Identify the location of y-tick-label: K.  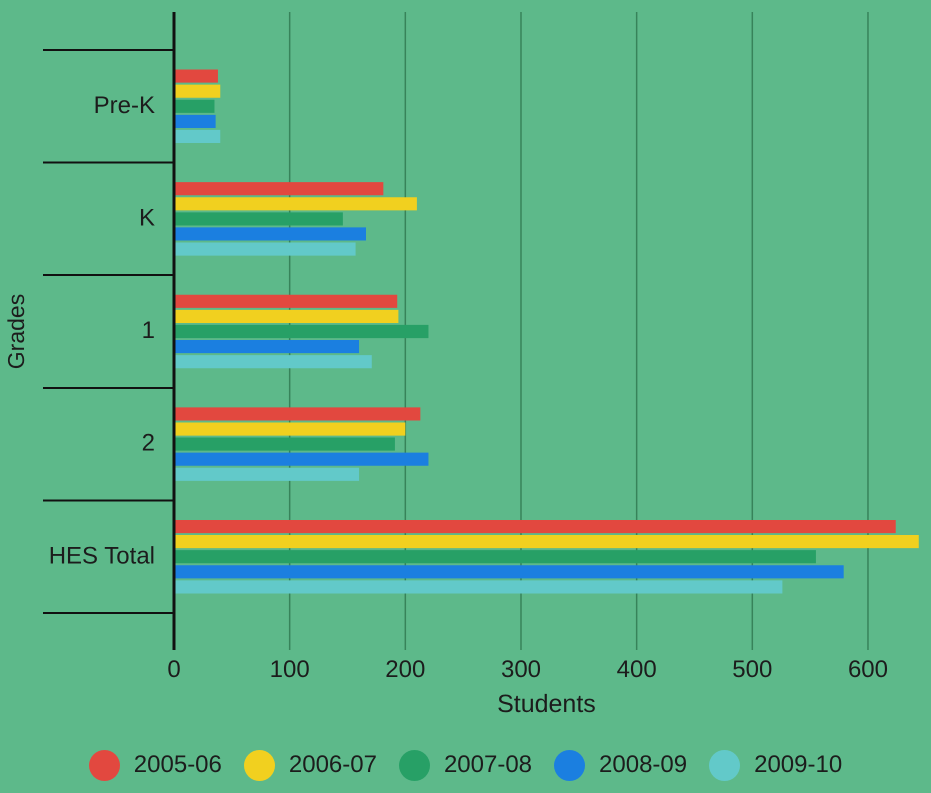
(146, 218).